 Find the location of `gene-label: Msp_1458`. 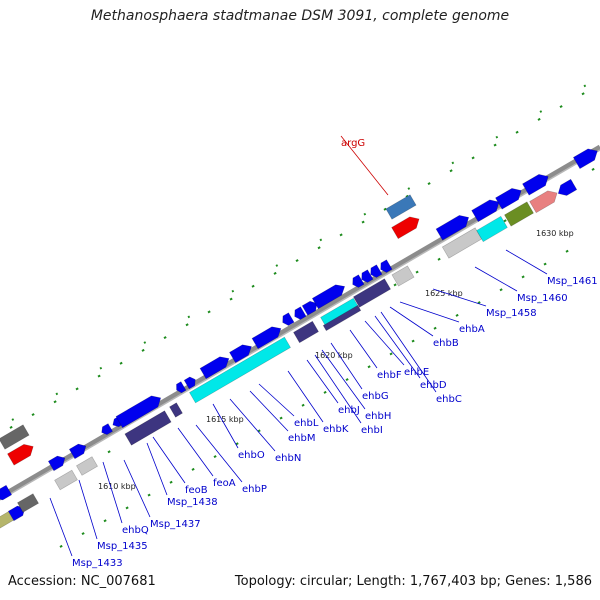

gene-label: Msp_1458 is located at coordinates (511, 313).